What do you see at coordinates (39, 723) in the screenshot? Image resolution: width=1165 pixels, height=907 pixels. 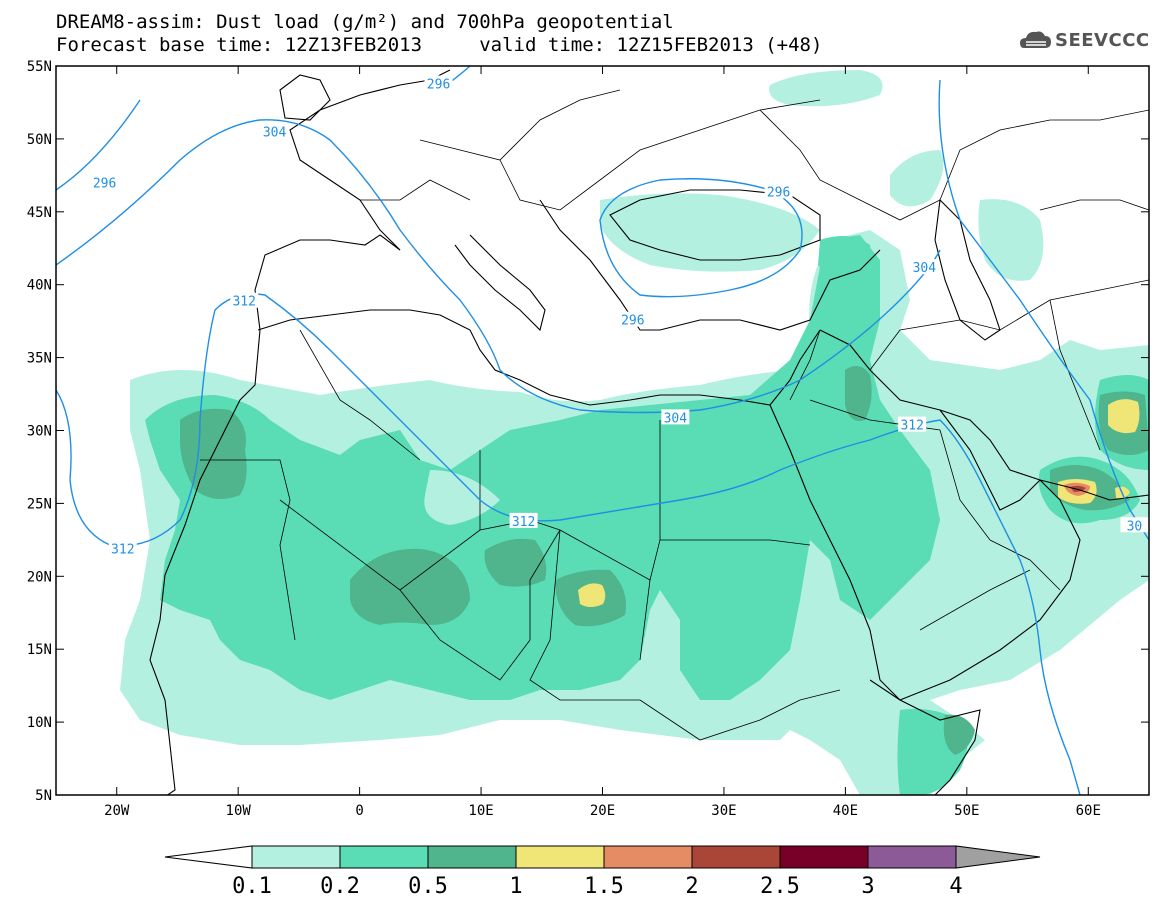 I see `lat-tick-label: 10N` at bounding box center [39, 723].